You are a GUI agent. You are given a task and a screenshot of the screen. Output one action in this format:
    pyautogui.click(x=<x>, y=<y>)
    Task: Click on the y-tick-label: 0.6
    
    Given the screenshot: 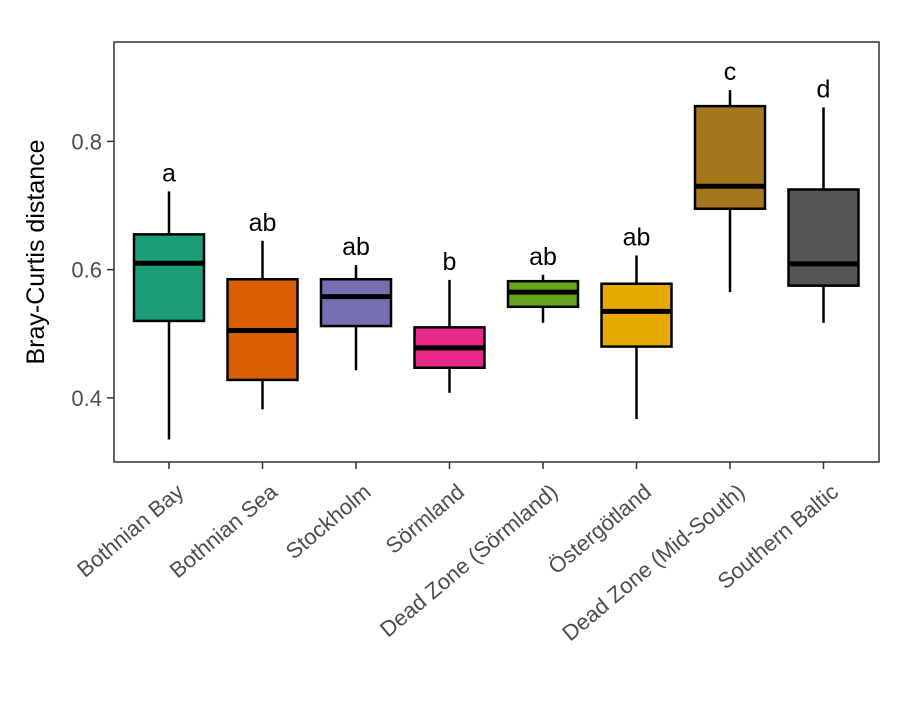 What is the action you would take?
    pyautogui.click(x=86, y=270)
    